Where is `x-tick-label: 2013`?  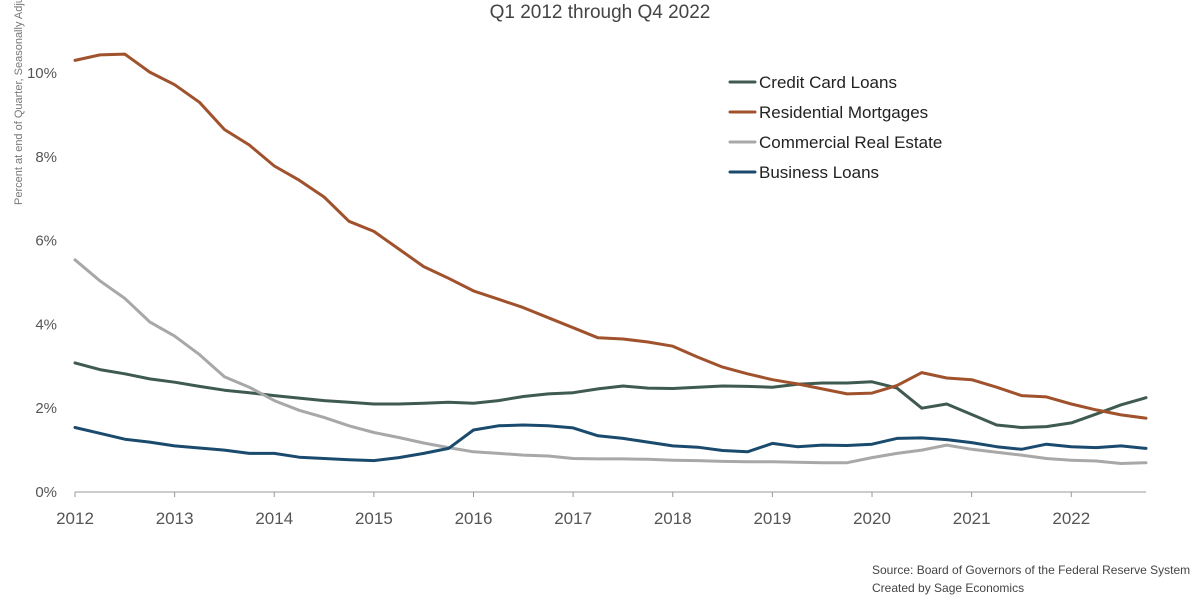 x-tick-label: 2013 is located at coordinates (175, 518).